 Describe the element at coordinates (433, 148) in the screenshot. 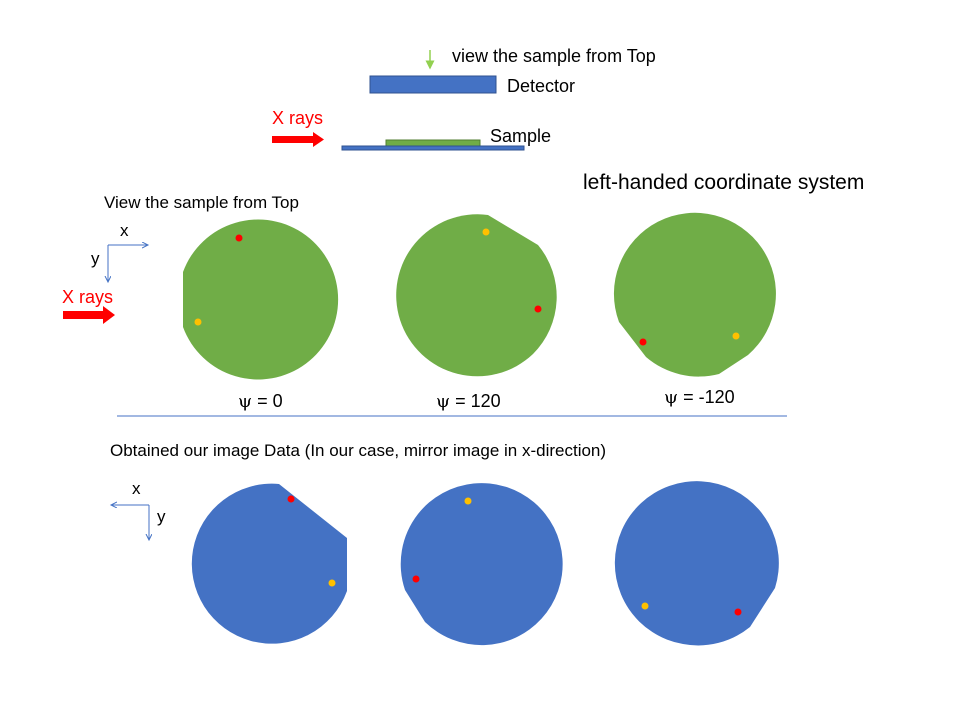

I see `sample-stage` at that location.